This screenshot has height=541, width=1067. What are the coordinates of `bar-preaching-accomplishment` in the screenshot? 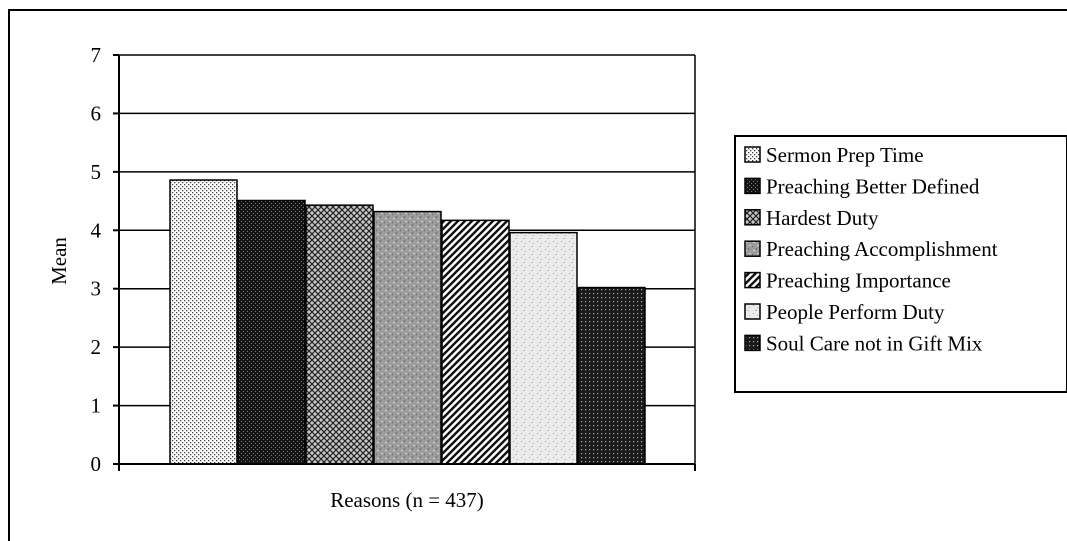 It's located at (407, 337).